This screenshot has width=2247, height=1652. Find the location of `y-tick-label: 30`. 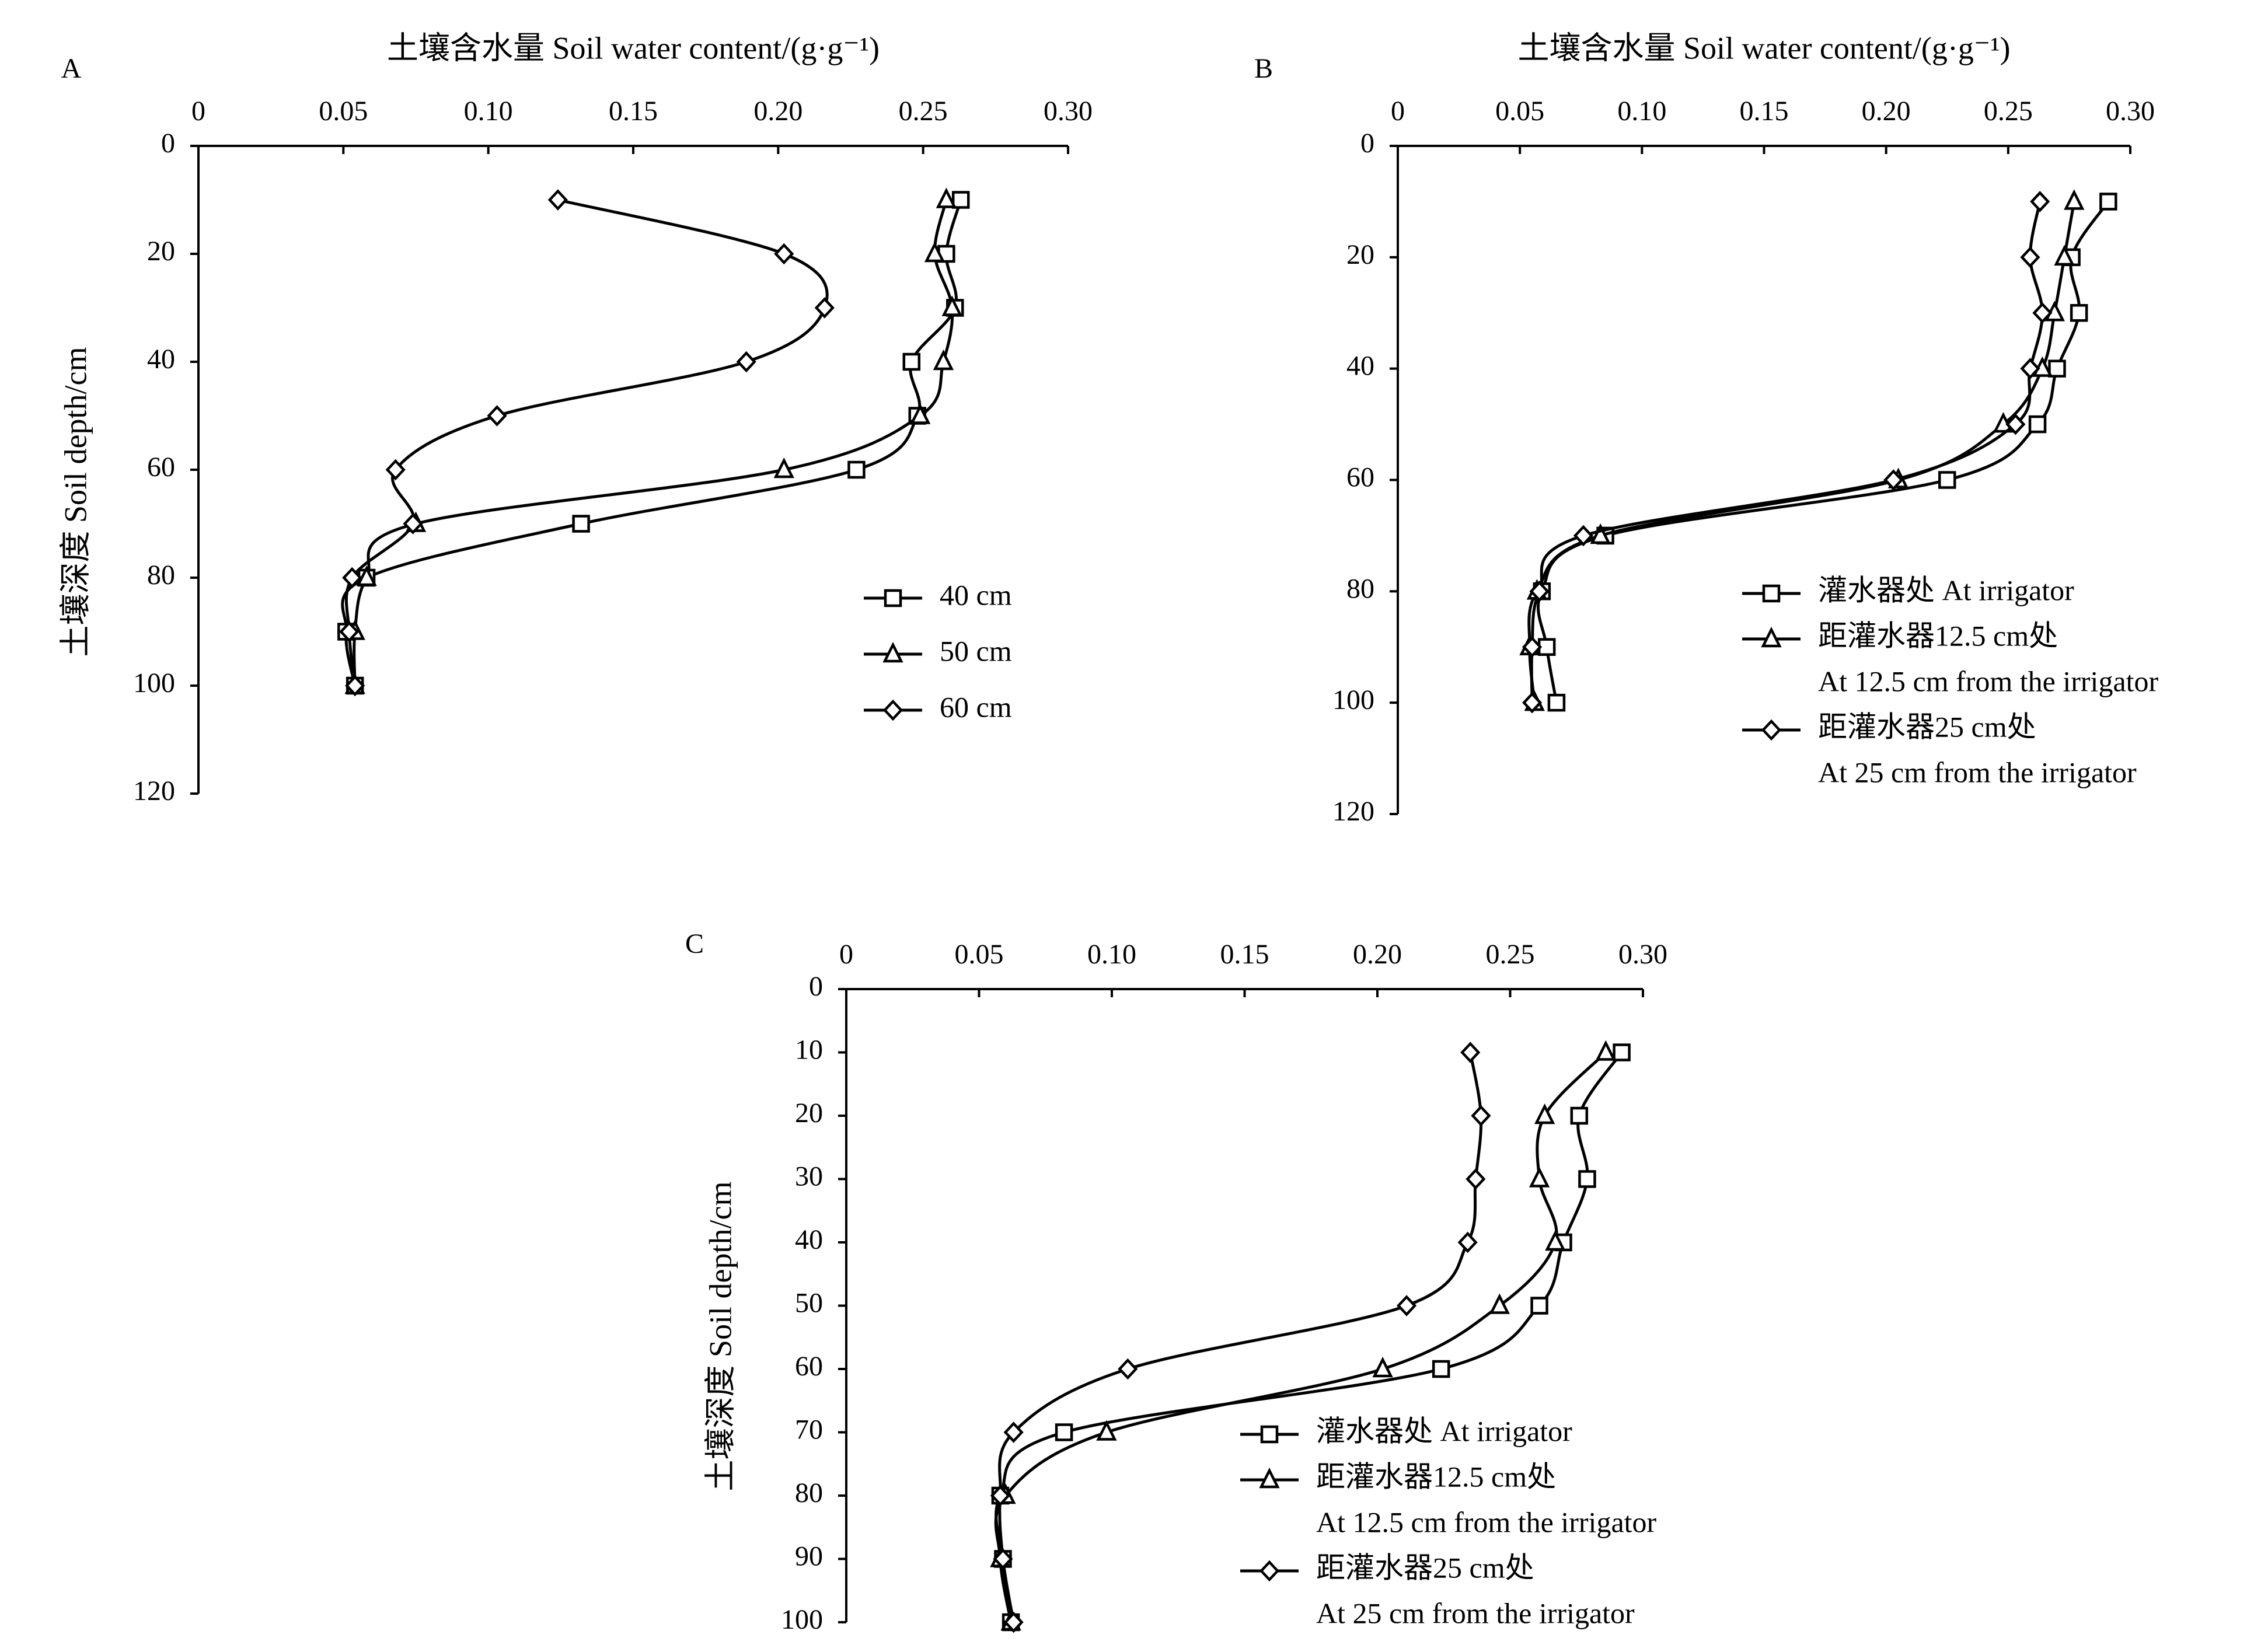

y-tick-label: 30 is located at coordinates (809, 1177).